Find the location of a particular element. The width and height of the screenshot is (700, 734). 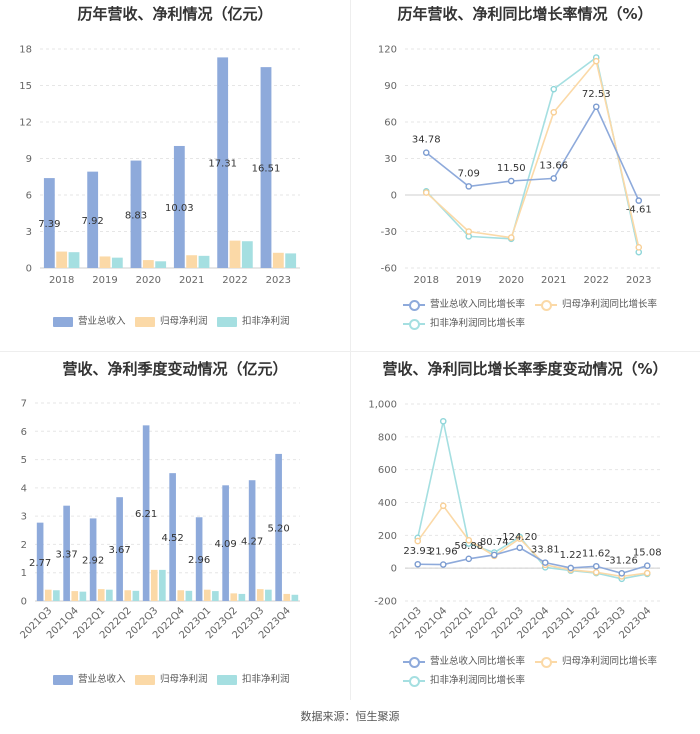

data-source: 数据来源：恒生聚源 is located at coordinates (350, 716).